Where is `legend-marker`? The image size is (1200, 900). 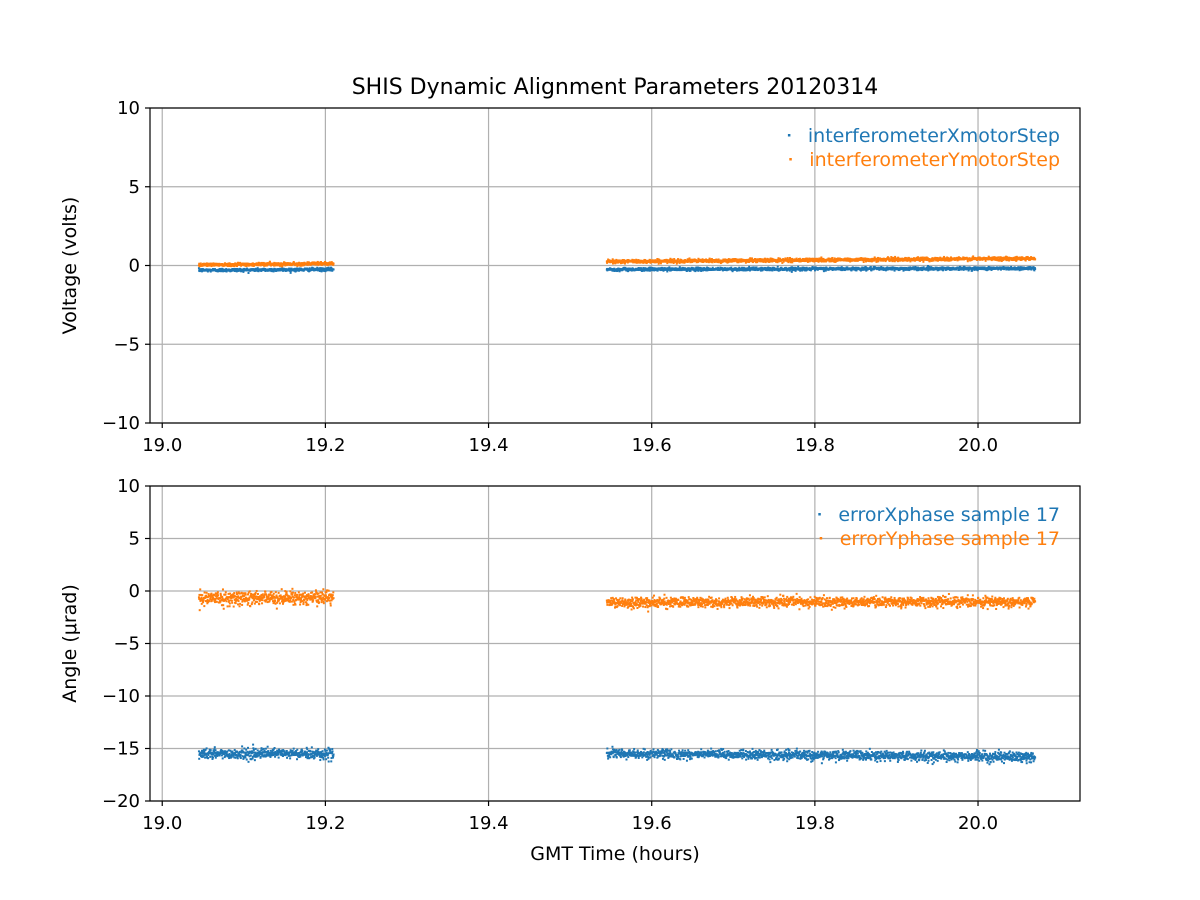 legend-marker is located at coordinates (790, 159).